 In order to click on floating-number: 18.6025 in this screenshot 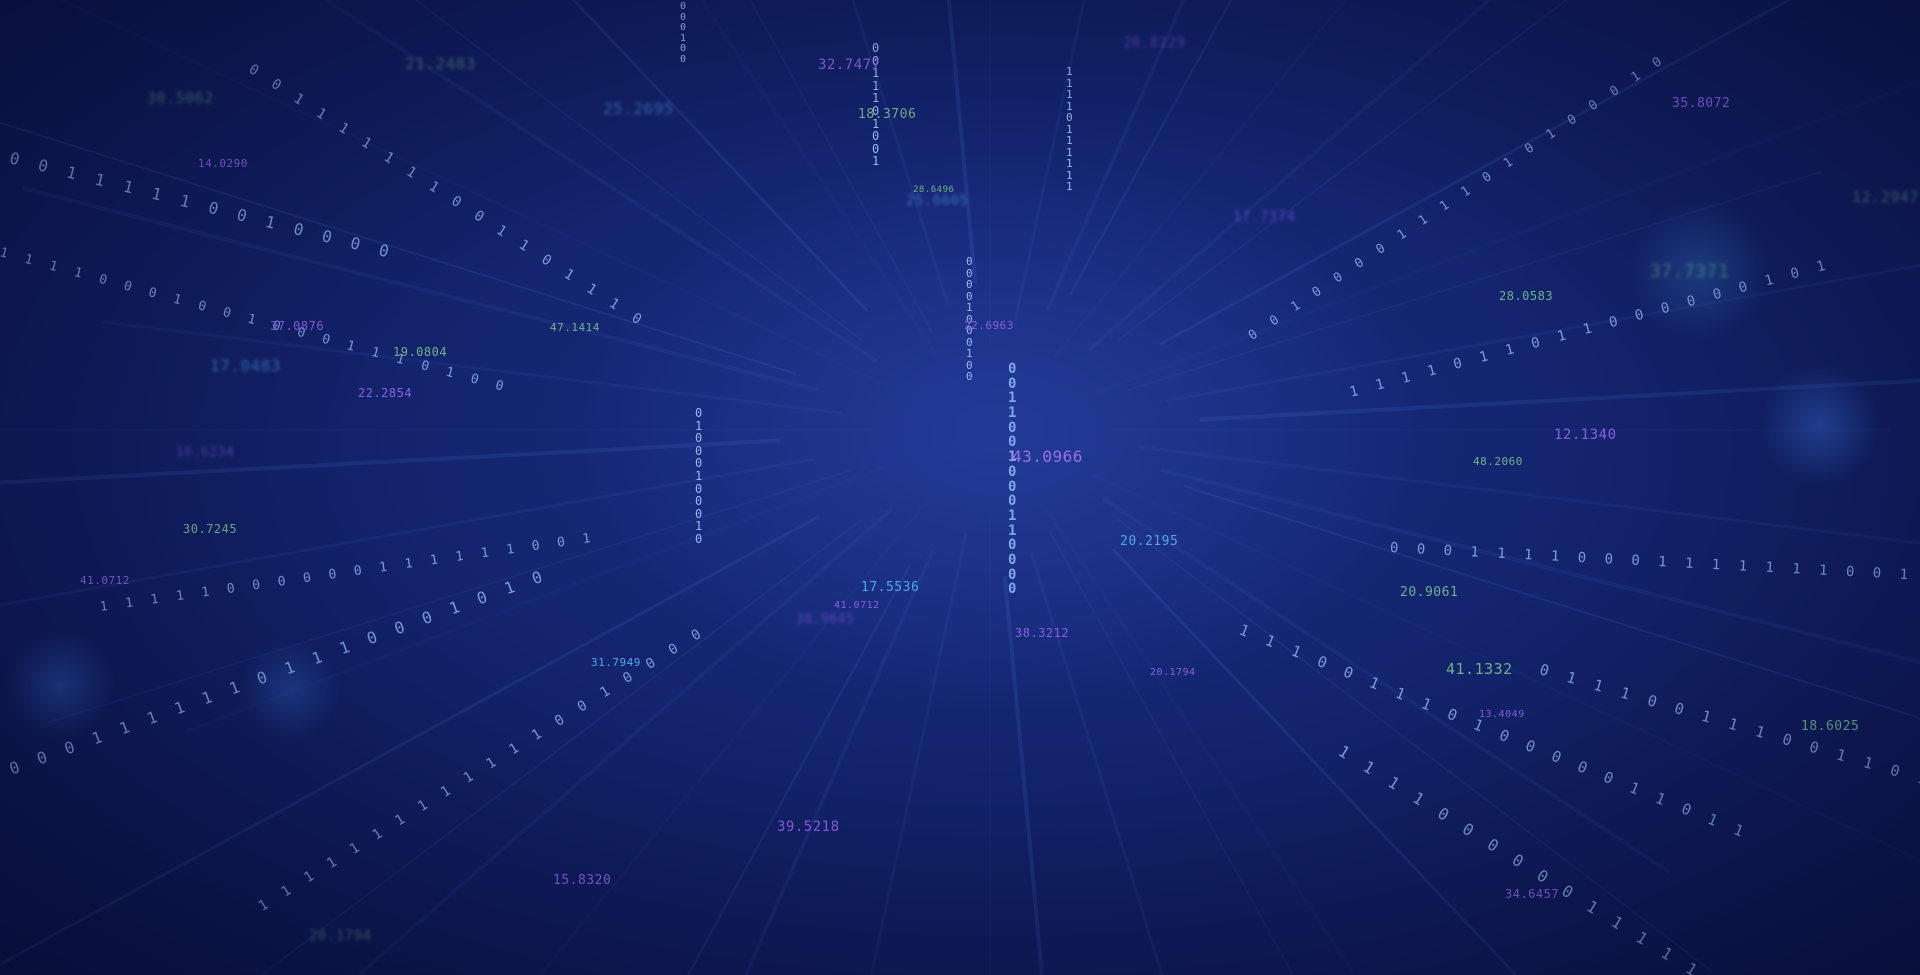, I will do `click(1830, 726)`.